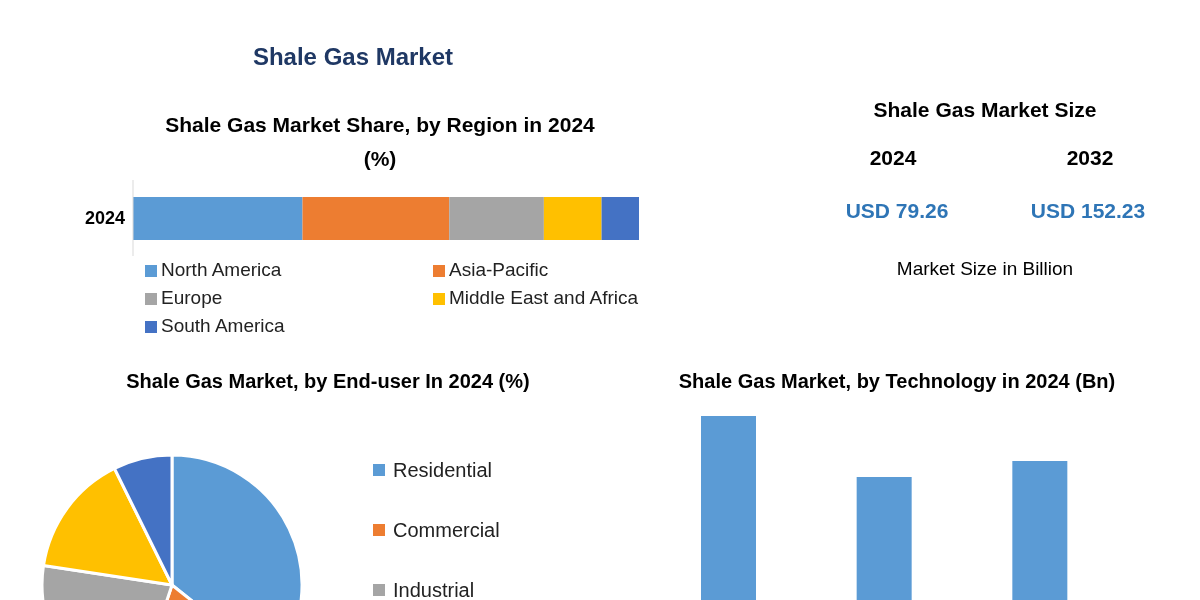 This screenshot has height=600, width=1200. Describe the element at coordinates (353, 57) in the screenshot. I see `chart-title: Shale Gas Market` at that location.